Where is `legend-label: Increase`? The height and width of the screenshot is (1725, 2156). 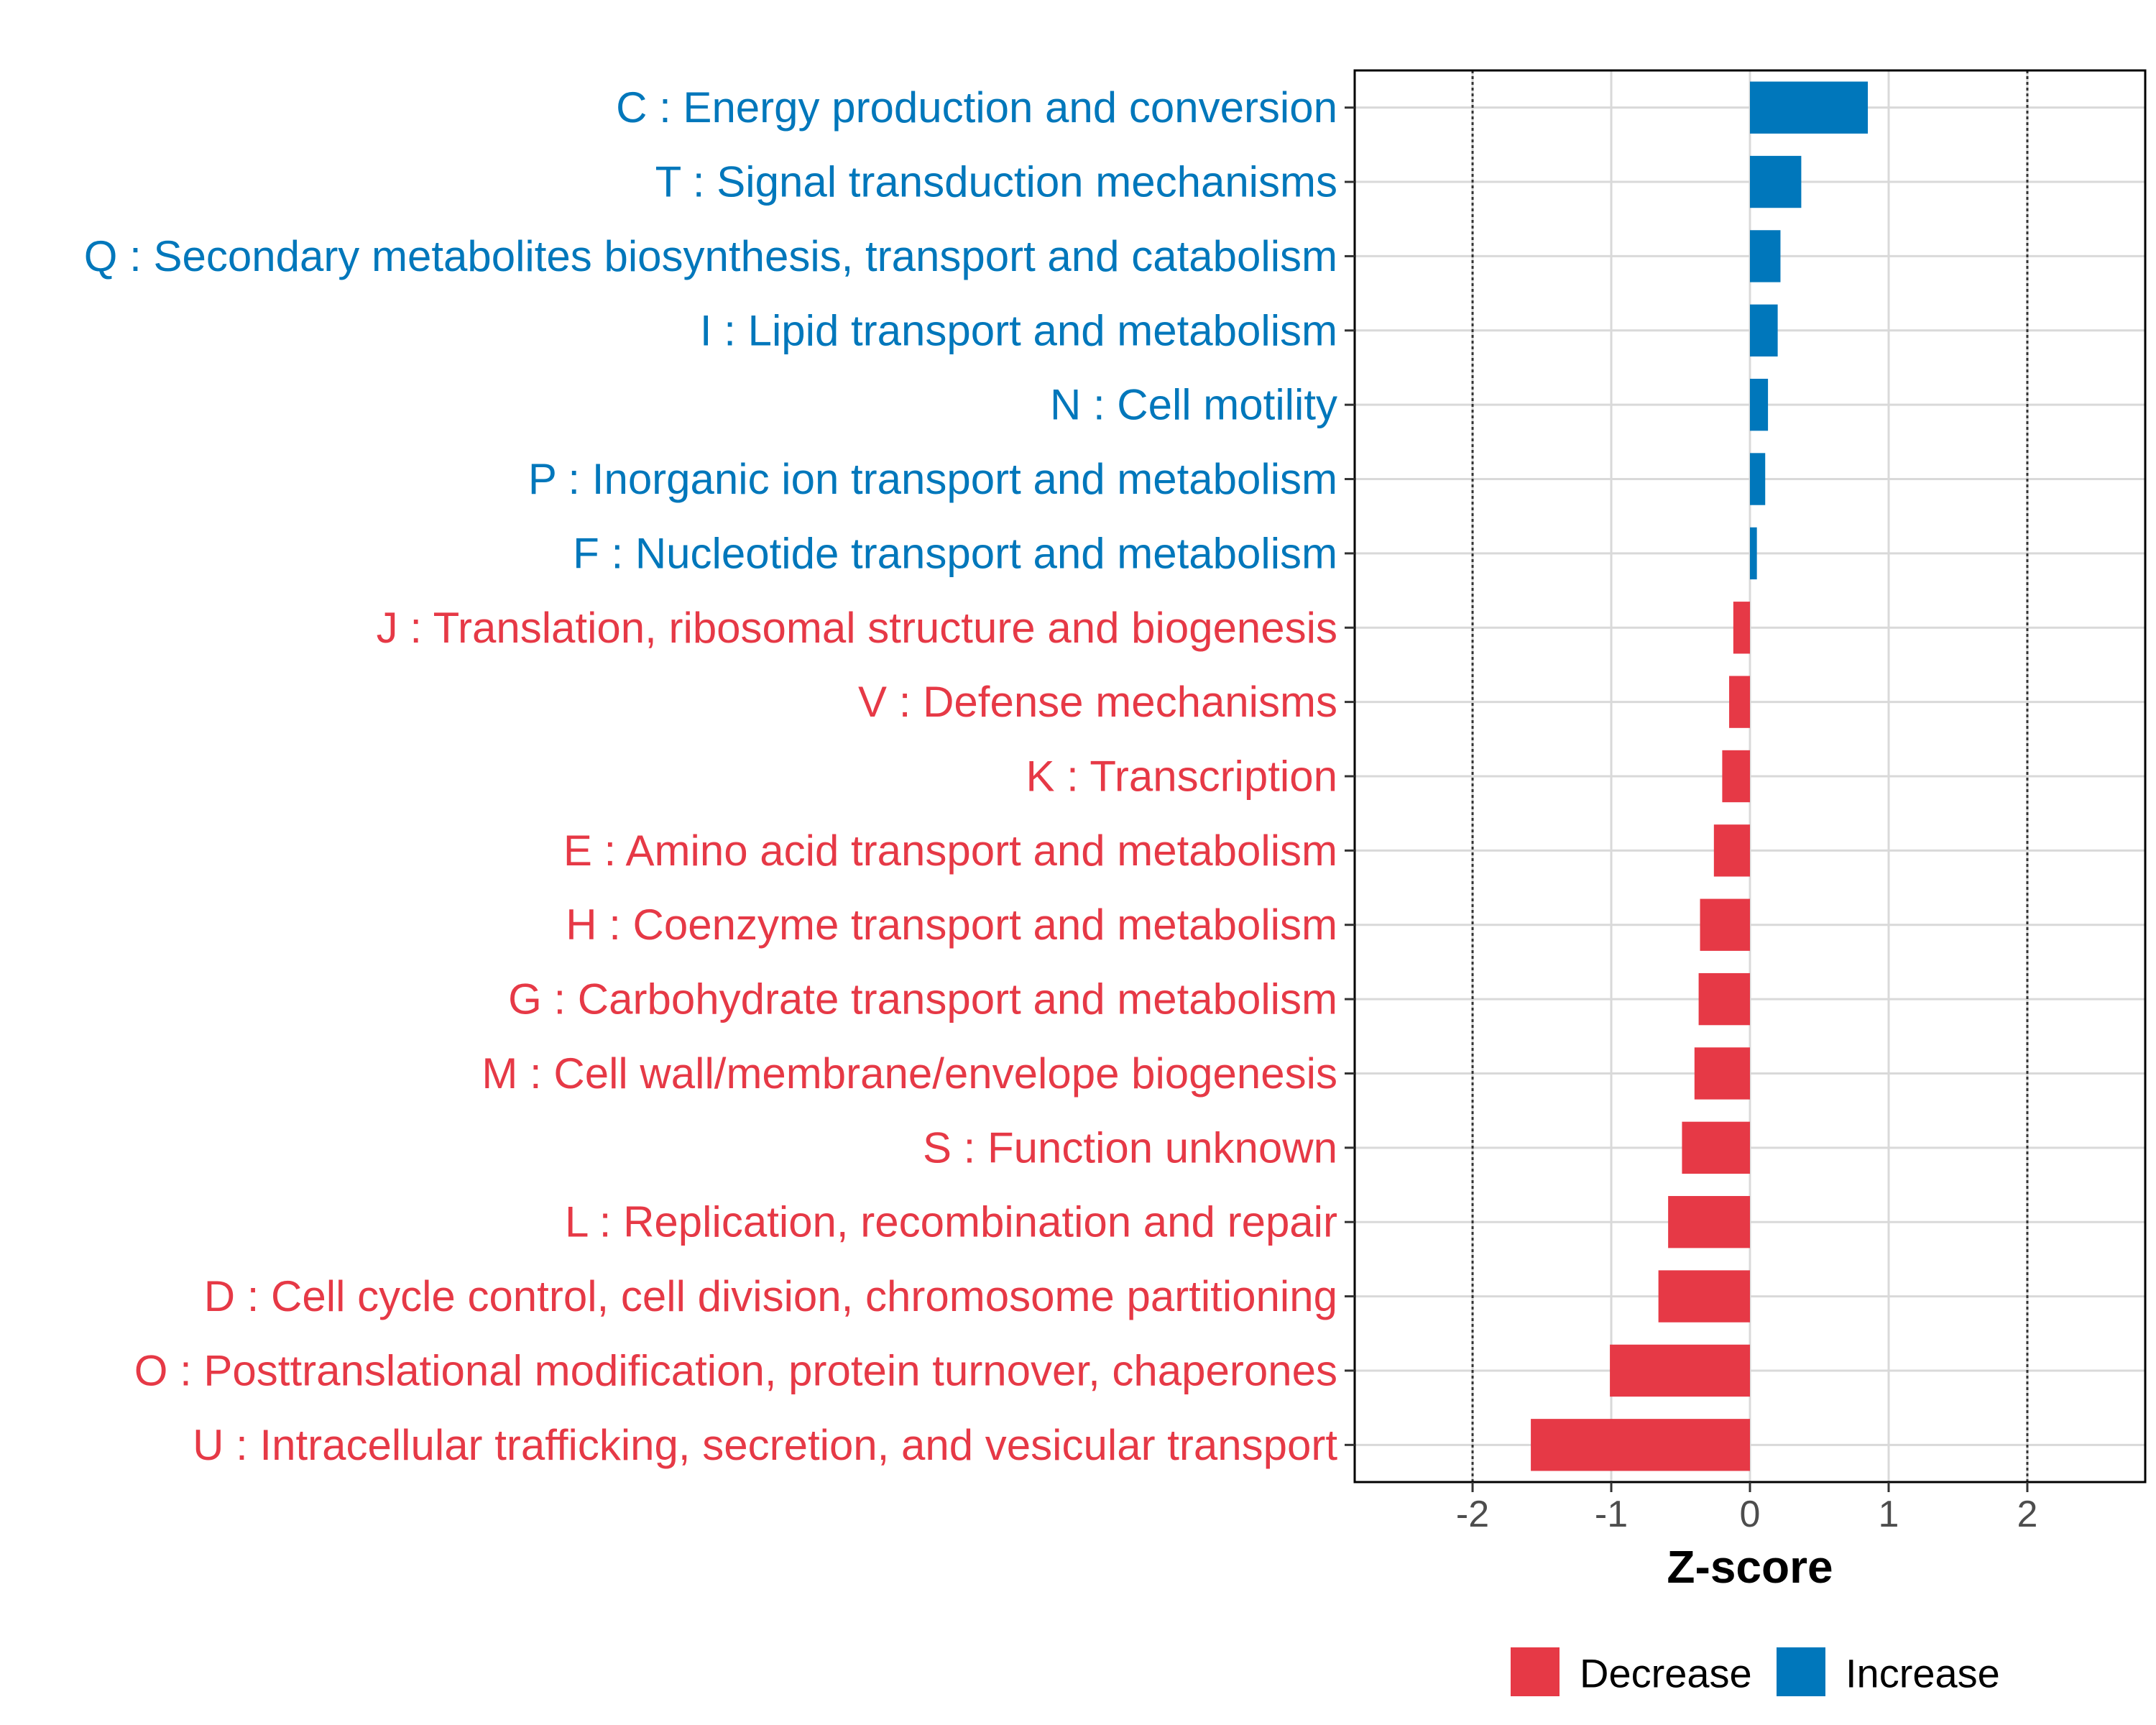 legend-label: Increase is located at coordinates (1923, 1673).